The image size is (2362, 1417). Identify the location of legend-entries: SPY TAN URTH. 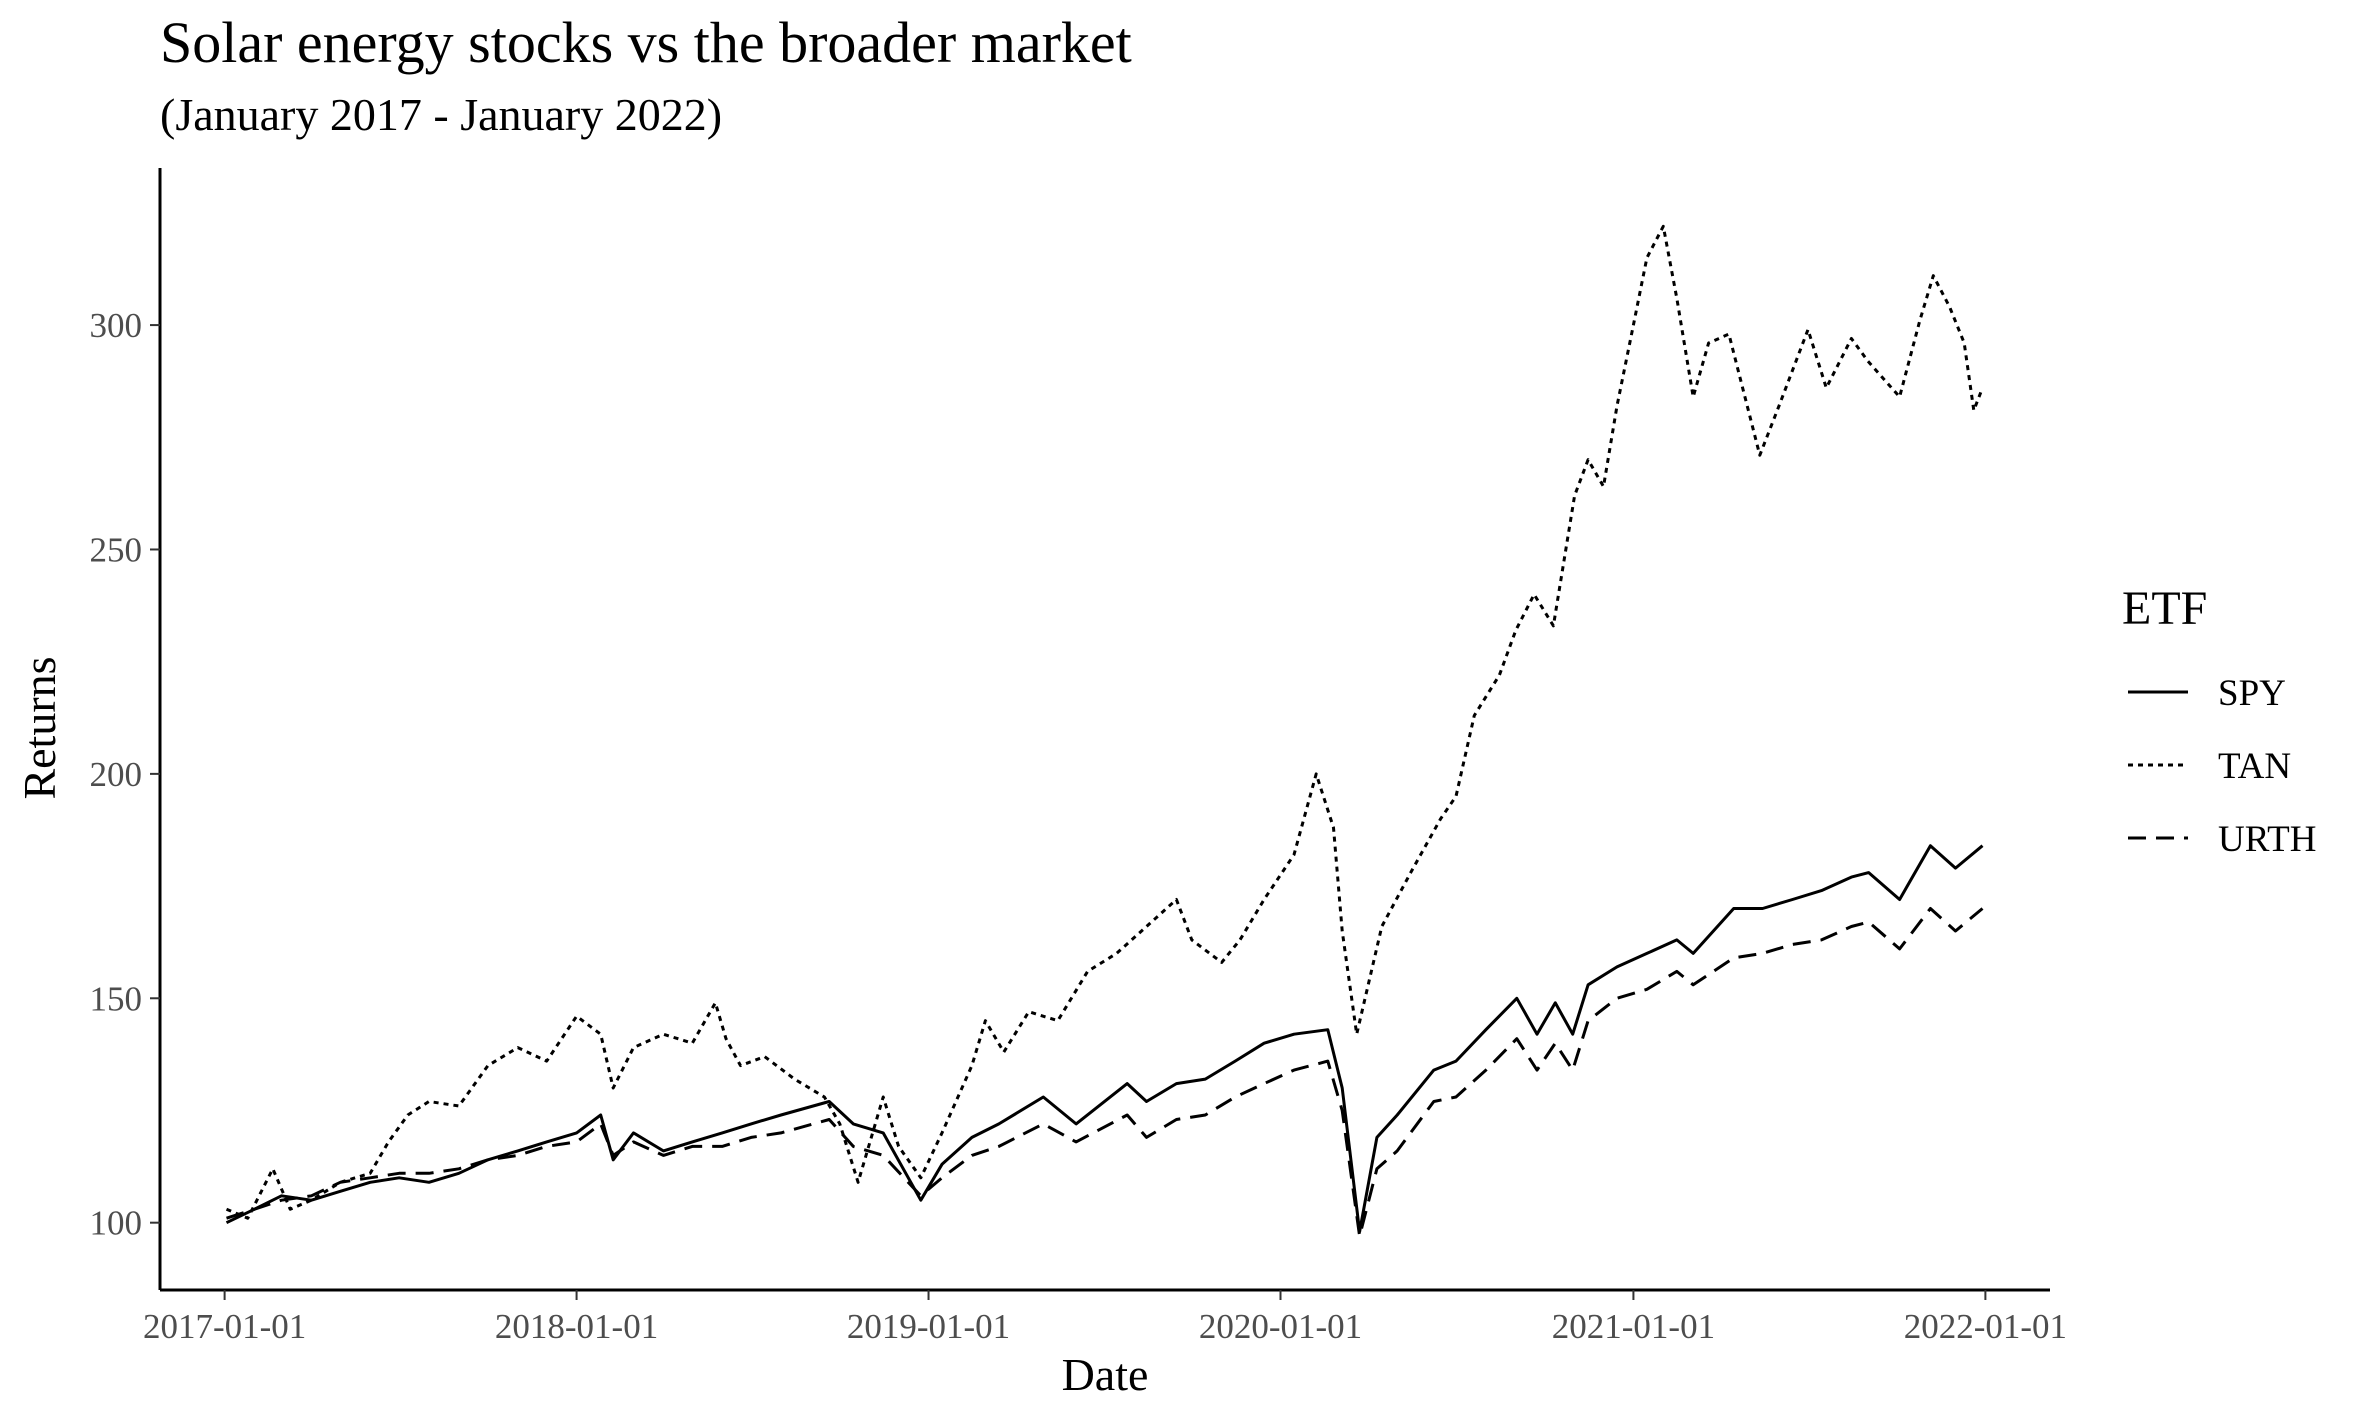
(2222, 766).